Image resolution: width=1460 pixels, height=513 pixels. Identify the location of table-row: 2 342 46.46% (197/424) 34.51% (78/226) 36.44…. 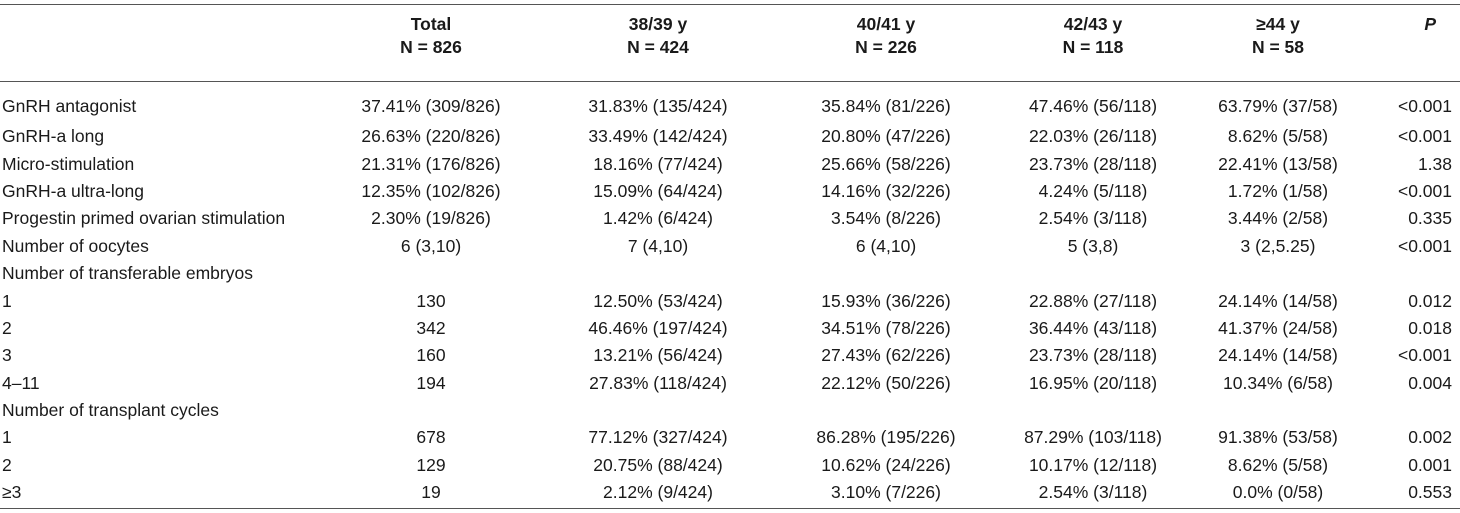
(730, 328).